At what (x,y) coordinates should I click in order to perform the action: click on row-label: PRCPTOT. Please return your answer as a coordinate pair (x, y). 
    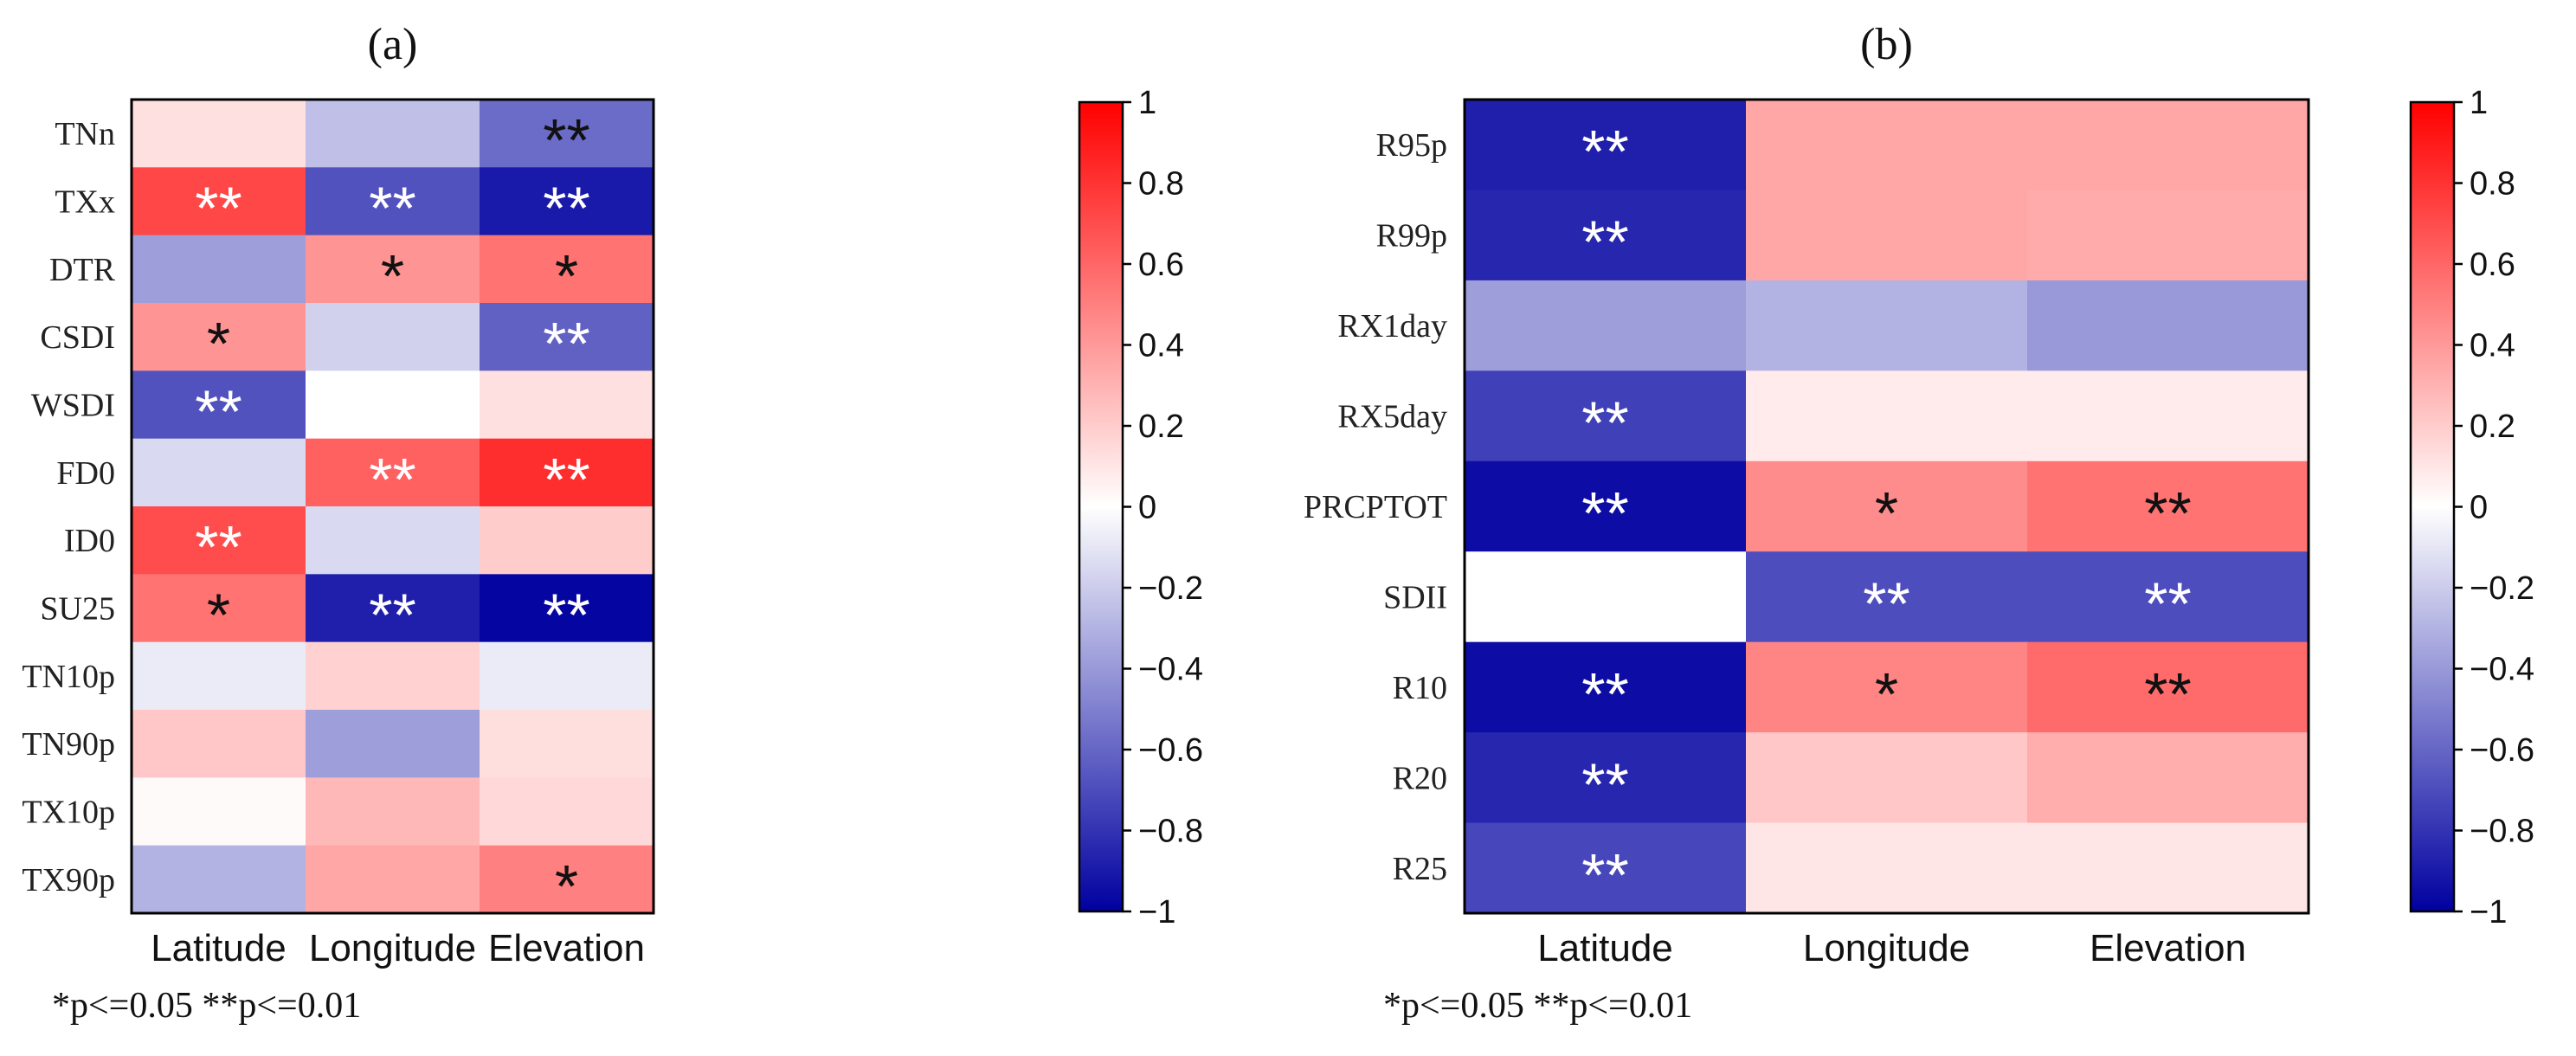
    Looking at the image, I should click on (1375, 507).